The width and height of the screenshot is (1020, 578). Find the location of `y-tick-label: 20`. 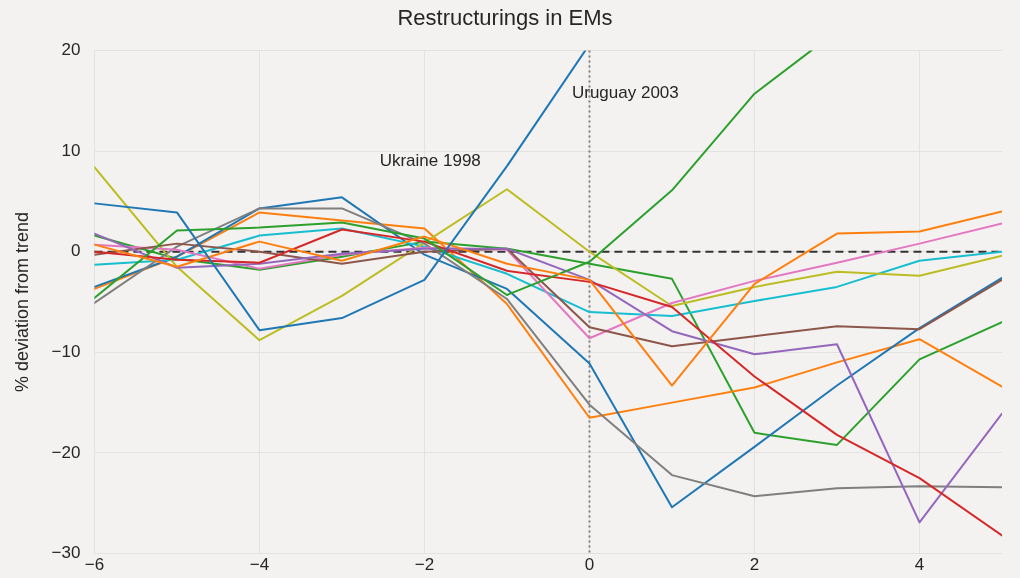

y-tick-label: 20 is located at coordinates (71, 50).